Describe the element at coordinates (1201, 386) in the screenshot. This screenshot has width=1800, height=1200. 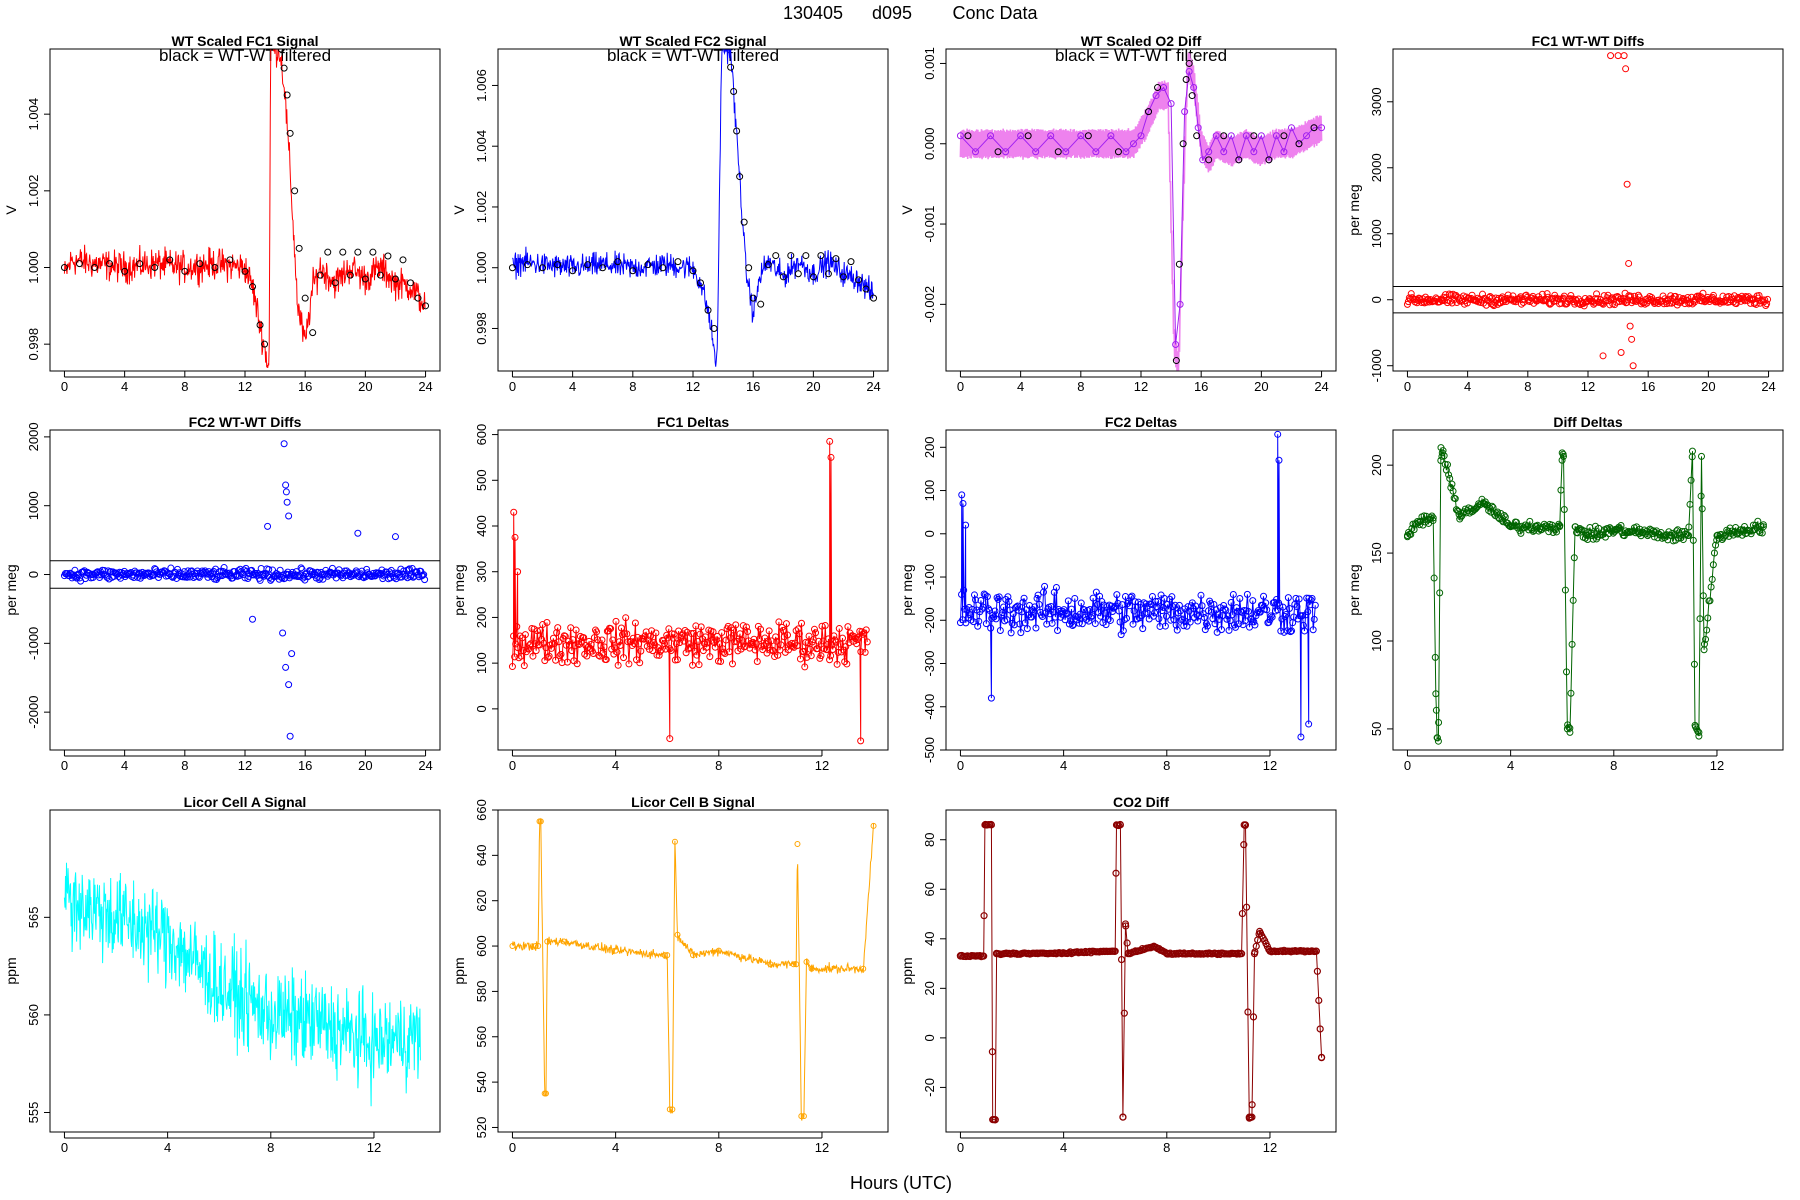
I see `x-tick-label: 16` at that location.